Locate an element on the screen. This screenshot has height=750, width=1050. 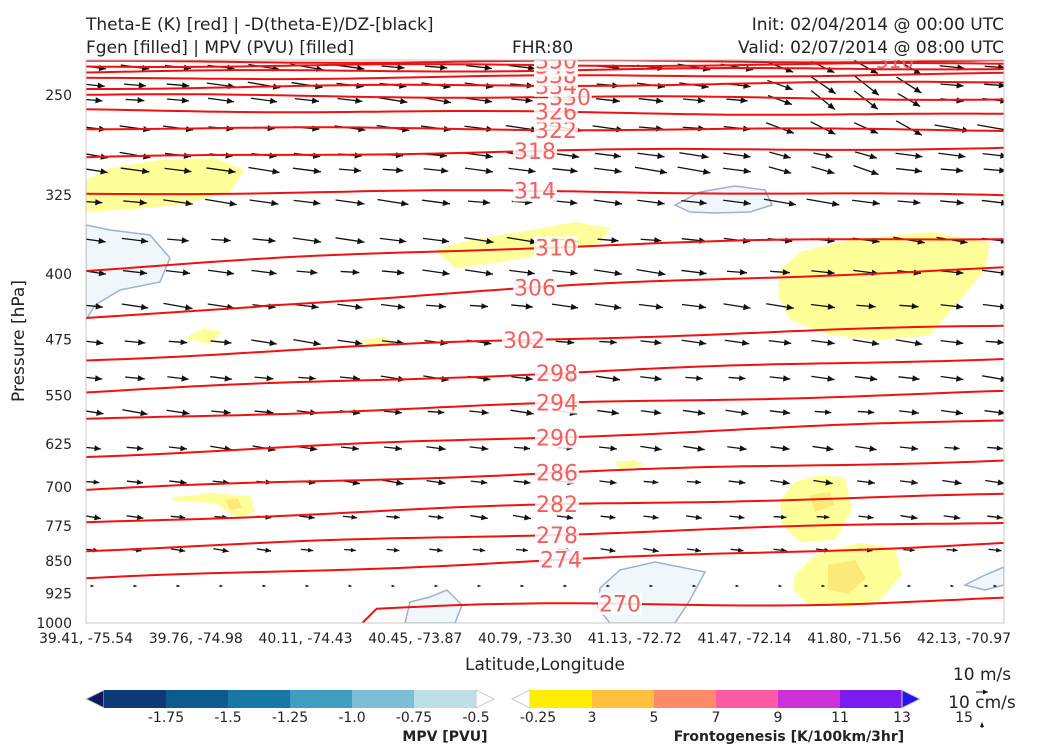
theta-e-label: 286 is located at coordinates (557, 474).